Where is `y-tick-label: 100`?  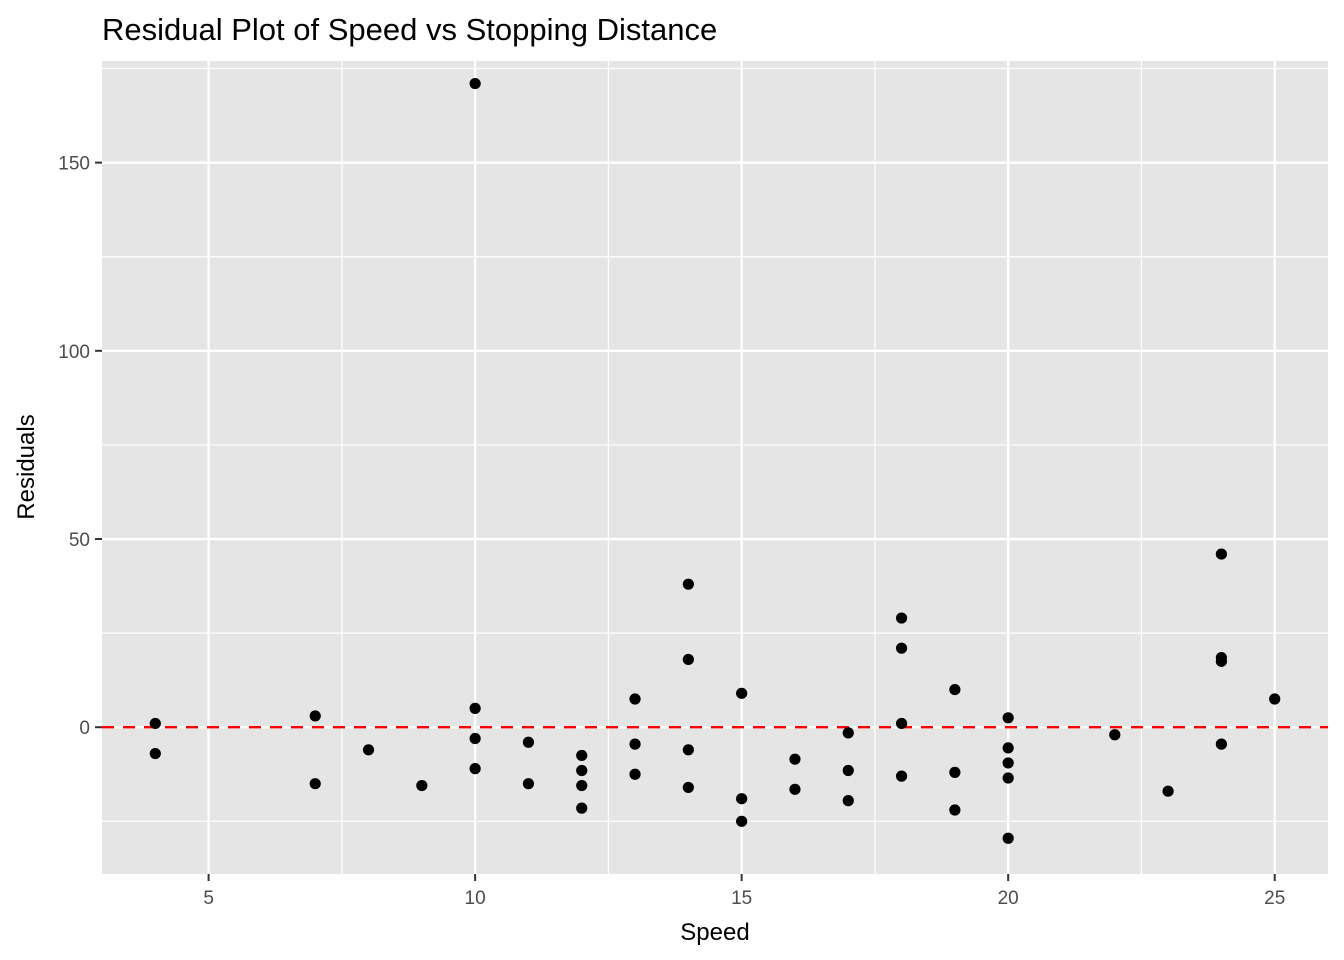 y-tick-label: 100 is located at coordinates (74, 352).